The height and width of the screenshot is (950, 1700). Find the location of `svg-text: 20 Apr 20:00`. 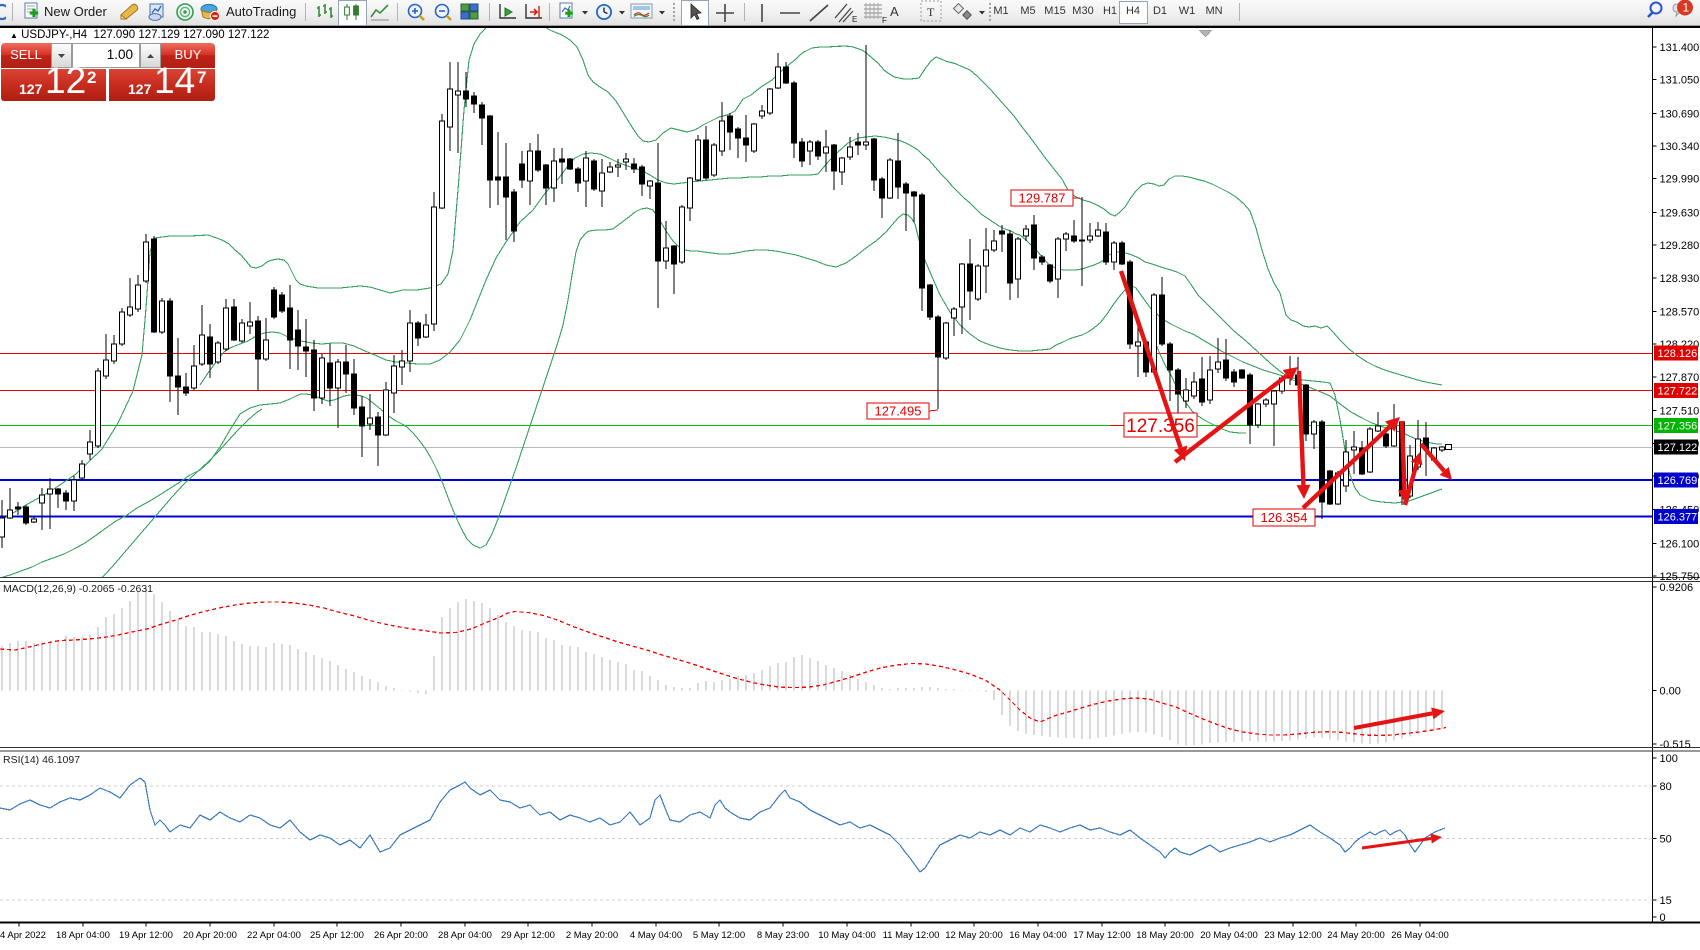

svg-text: 20 Apr 20:00 is located at coordinates (210, 935).